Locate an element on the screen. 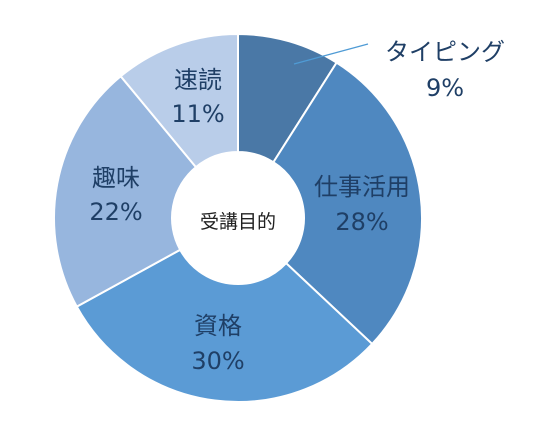 The height and width of the screenshot is (428, 537). slice-value-2: 28% is located at coordinates (361, 222).